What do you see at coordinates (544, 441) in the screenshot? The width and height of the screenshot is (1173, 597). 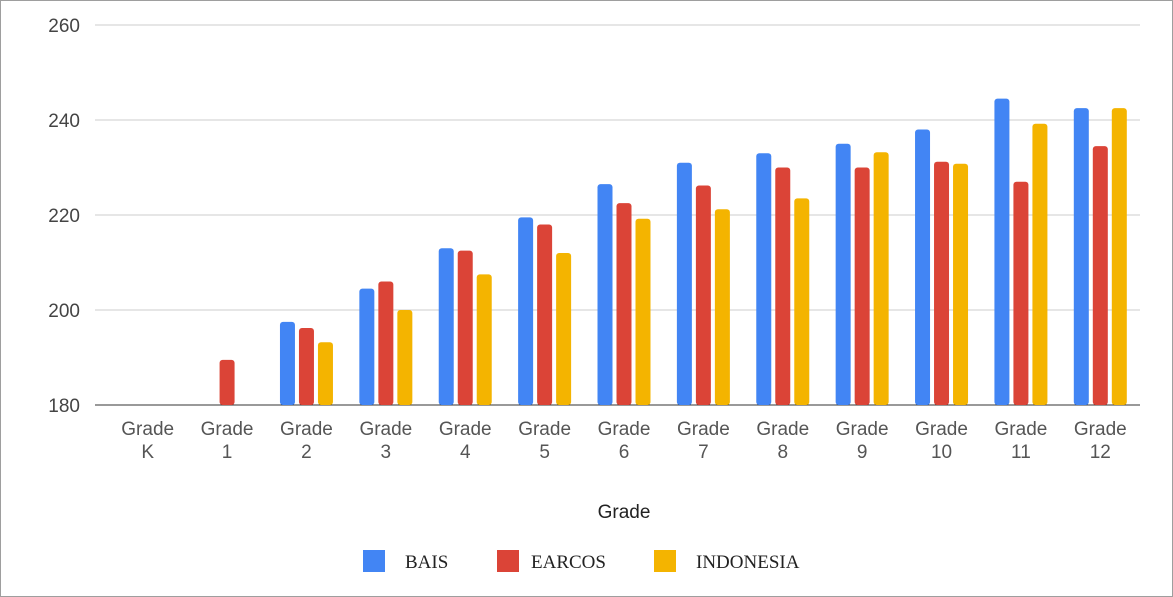 I see `x-tick-label: Grade 5` at bounding box center [544, 441].